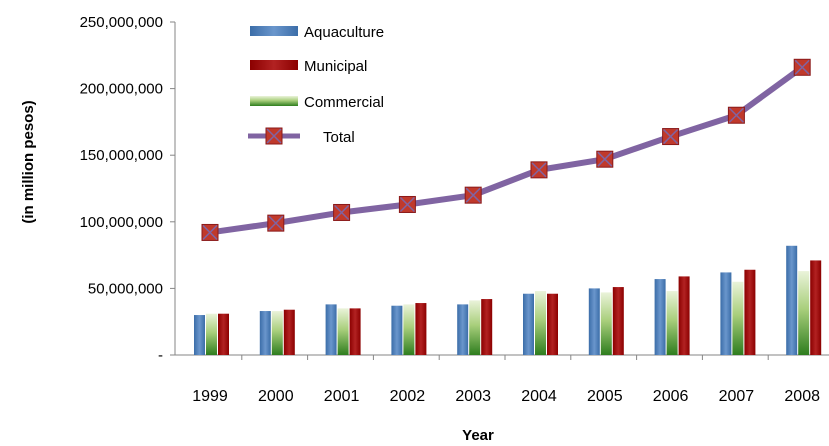 This screenshot has width=829, height=446. Describe the element at coordinates (125, 288) in the screenshot. I see `y-tick-label: 50,000,000` at that location.